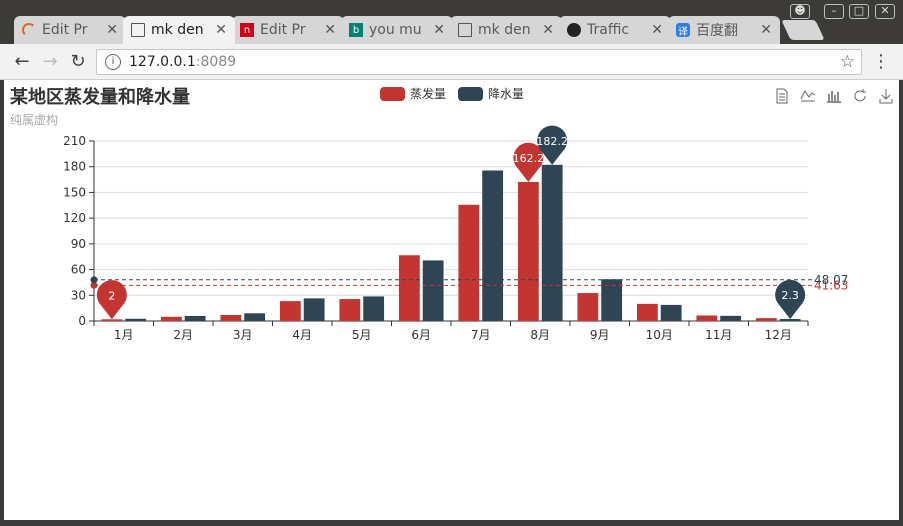 The image size is (903, 526). Describe the element at coordinates (183, 335) in the screenshot. I see `x-tick-label: 2月` at that location.